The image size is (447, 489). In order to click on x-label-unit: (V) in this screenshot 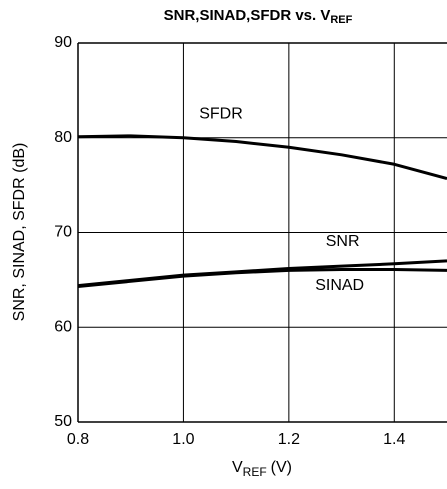, I will do `click(281, 467)`.